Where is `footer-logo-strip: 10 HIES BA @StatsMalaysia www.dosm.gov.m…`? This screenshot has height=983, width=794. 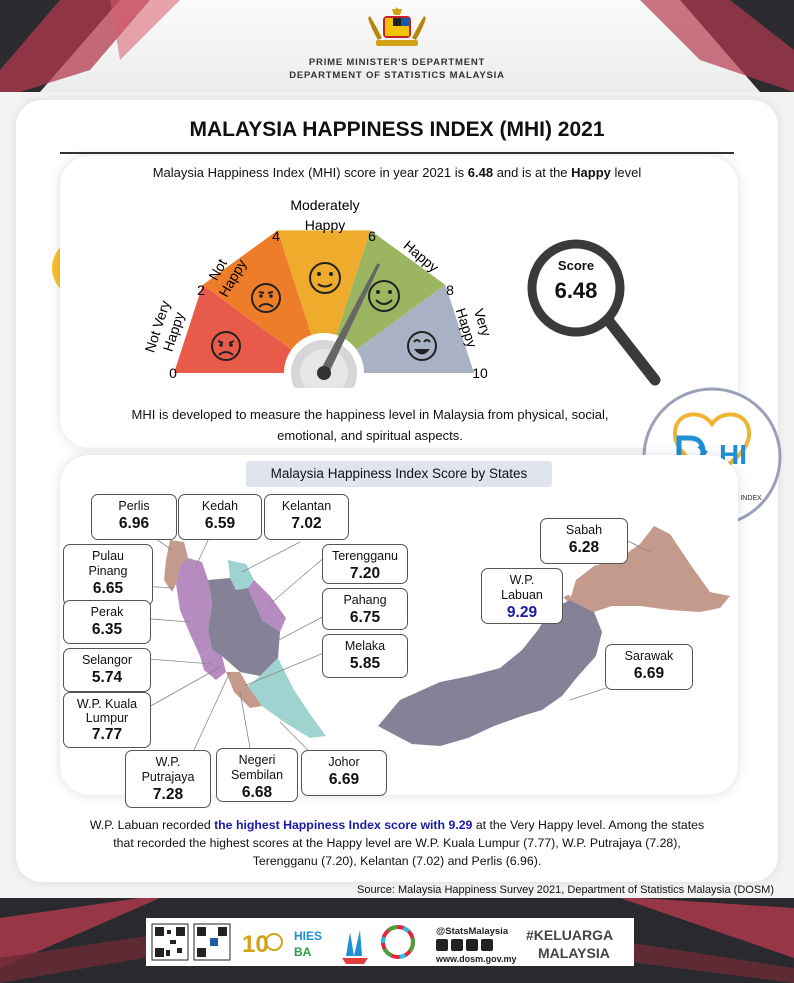 footer-logo-strip: 10 HIES BA @StatsMalaysia www.dosm.gov.m… is located at coordinates (390, 942).